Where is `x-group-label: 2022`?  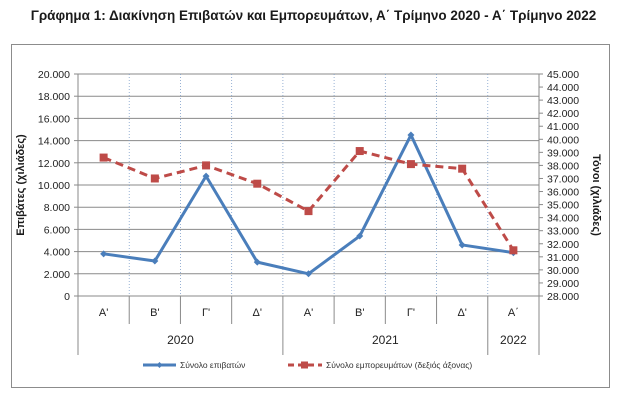 x-group-label: 2022 is located at coordinates (513, 340).